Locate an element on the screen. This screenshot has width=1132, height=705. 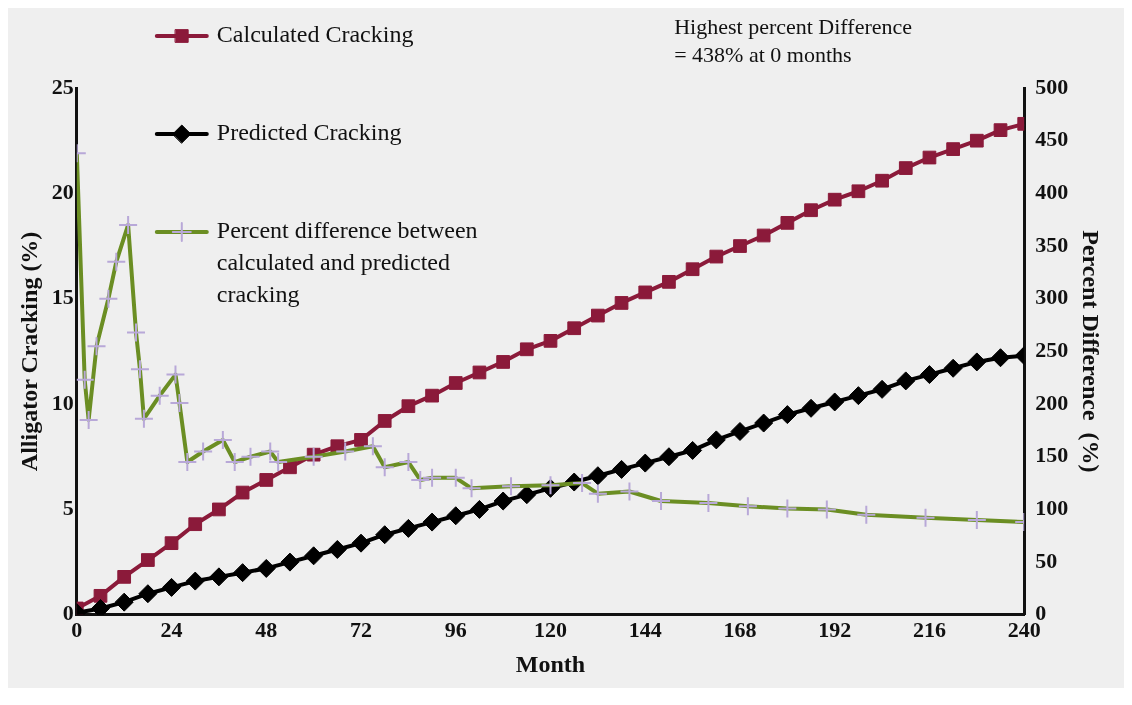
text: Highest percent Difference = 438% at 0 months is located at coordinates (793, 40).